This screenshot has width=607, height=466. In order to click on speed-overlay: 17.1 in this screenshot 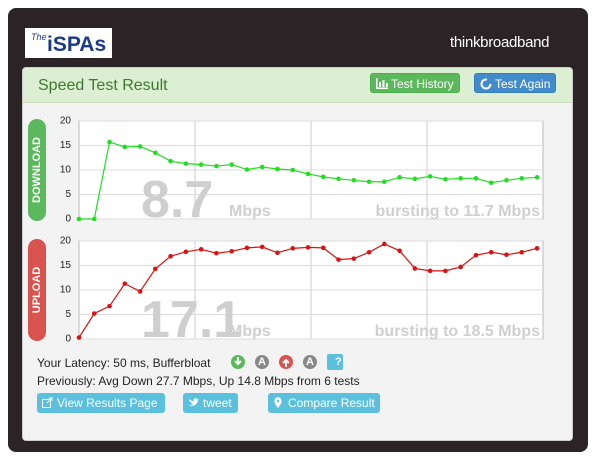, I will do `click(191, 320)`.